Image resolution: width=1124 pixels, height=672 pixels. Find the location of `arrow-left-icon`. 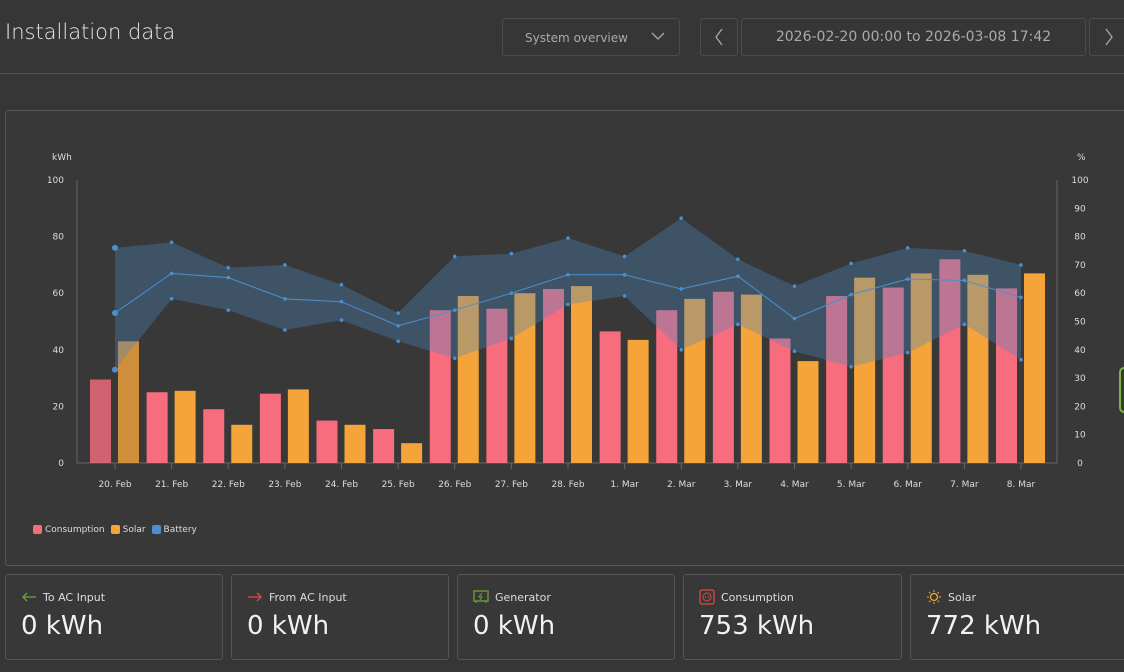

arrow-left-icon is located at coordinates (29, 597).